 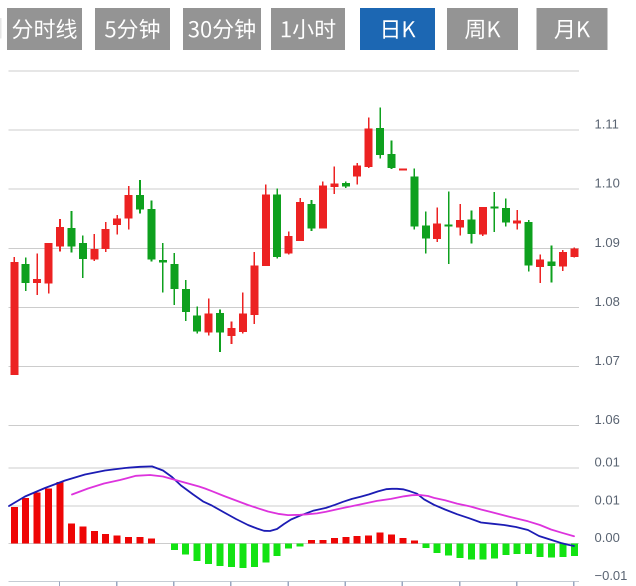 I want to click on svg-text: 1.09, so click(x=607, y=242).